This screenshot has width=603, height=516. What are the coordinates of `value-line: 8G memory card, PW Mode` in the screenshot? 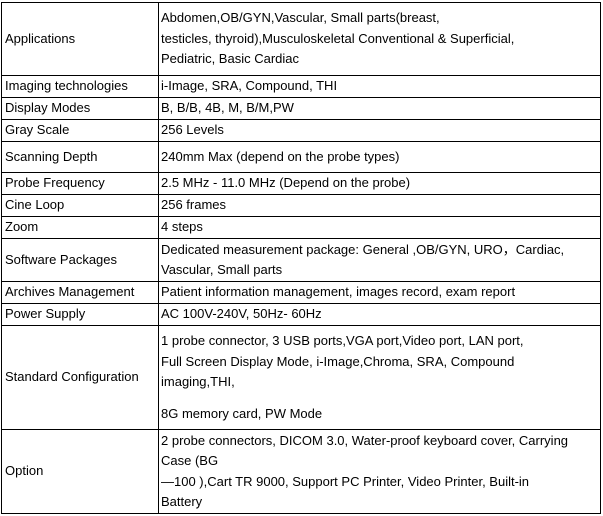 It's located at (242, 413).